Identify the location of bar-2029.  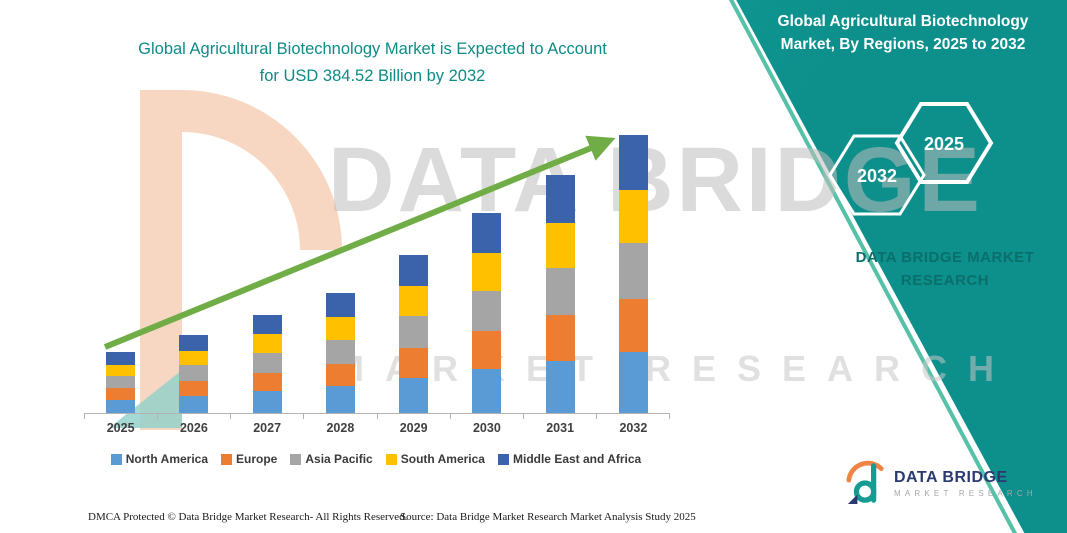
(413, 270).